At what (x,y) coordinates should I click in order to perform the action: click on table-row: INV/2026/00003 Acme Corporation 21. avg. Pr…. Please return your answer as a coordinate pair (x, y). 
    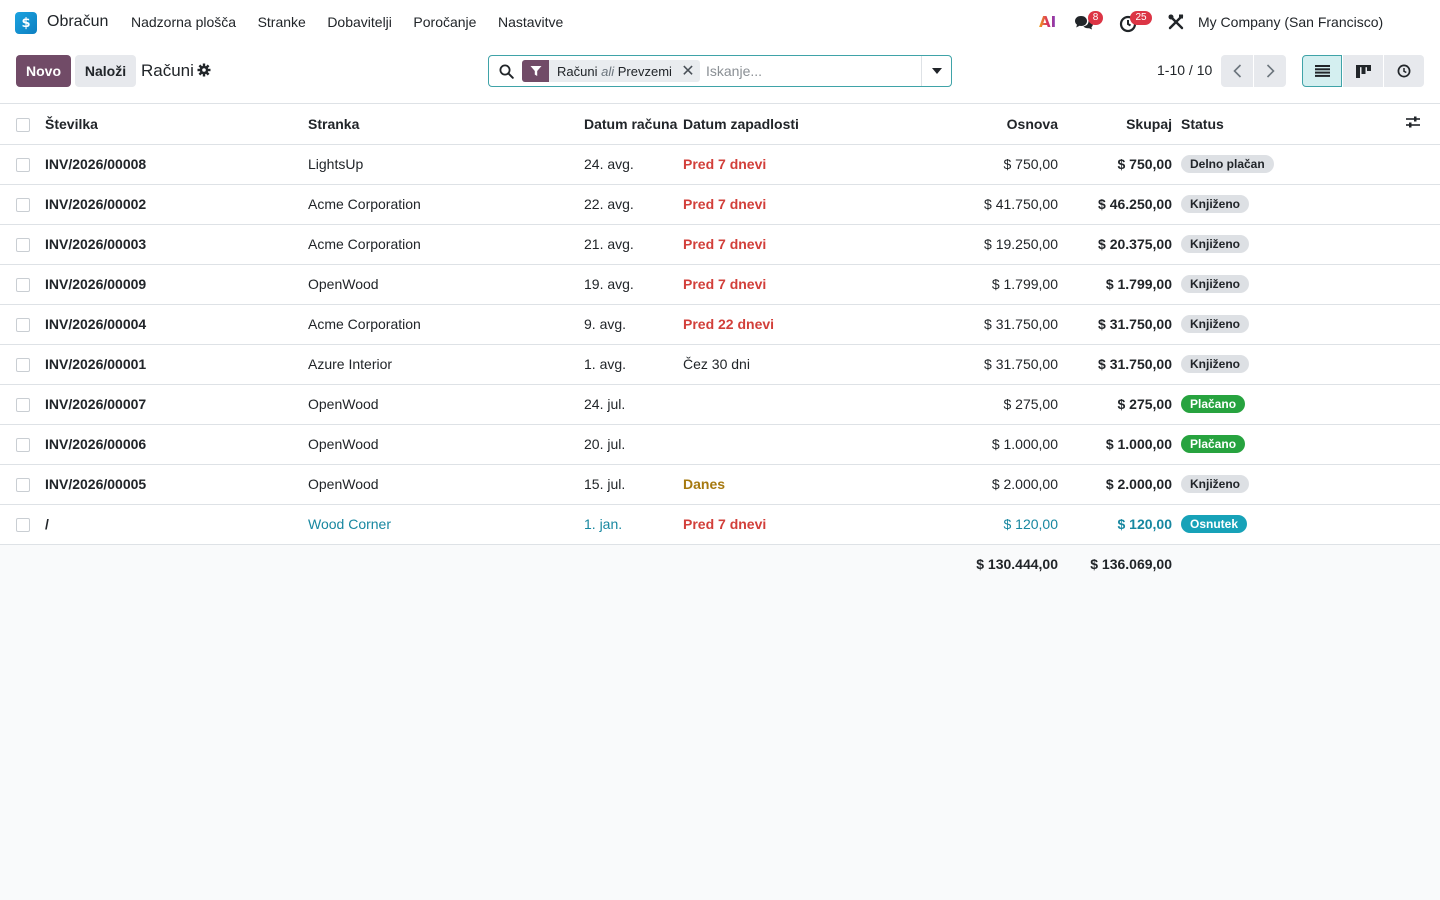
    Looking at the image, I should click on (720, 244).